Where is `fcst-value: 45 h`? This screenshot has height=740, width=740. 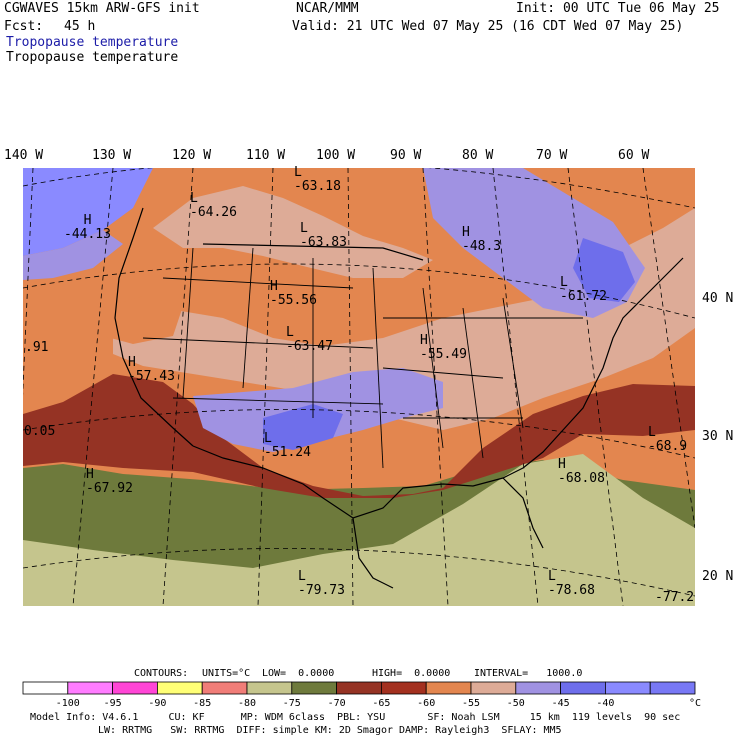
fcst-value: 45 h is located at coordinates (80, 26).